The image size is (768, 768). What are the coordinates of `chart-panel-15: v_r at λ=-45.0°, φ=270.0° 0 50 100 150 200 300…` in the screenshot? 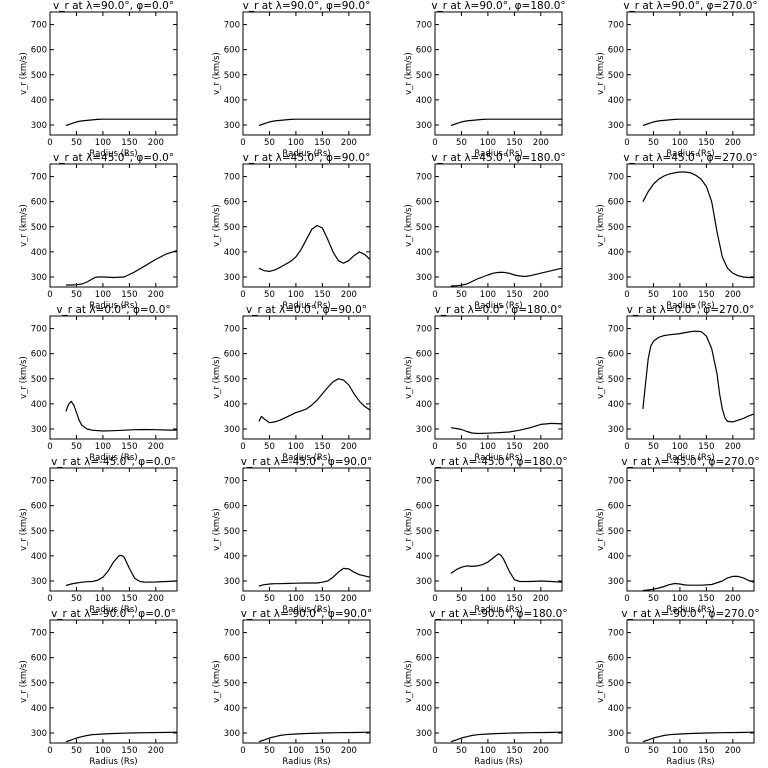 It's located at (678, 535).